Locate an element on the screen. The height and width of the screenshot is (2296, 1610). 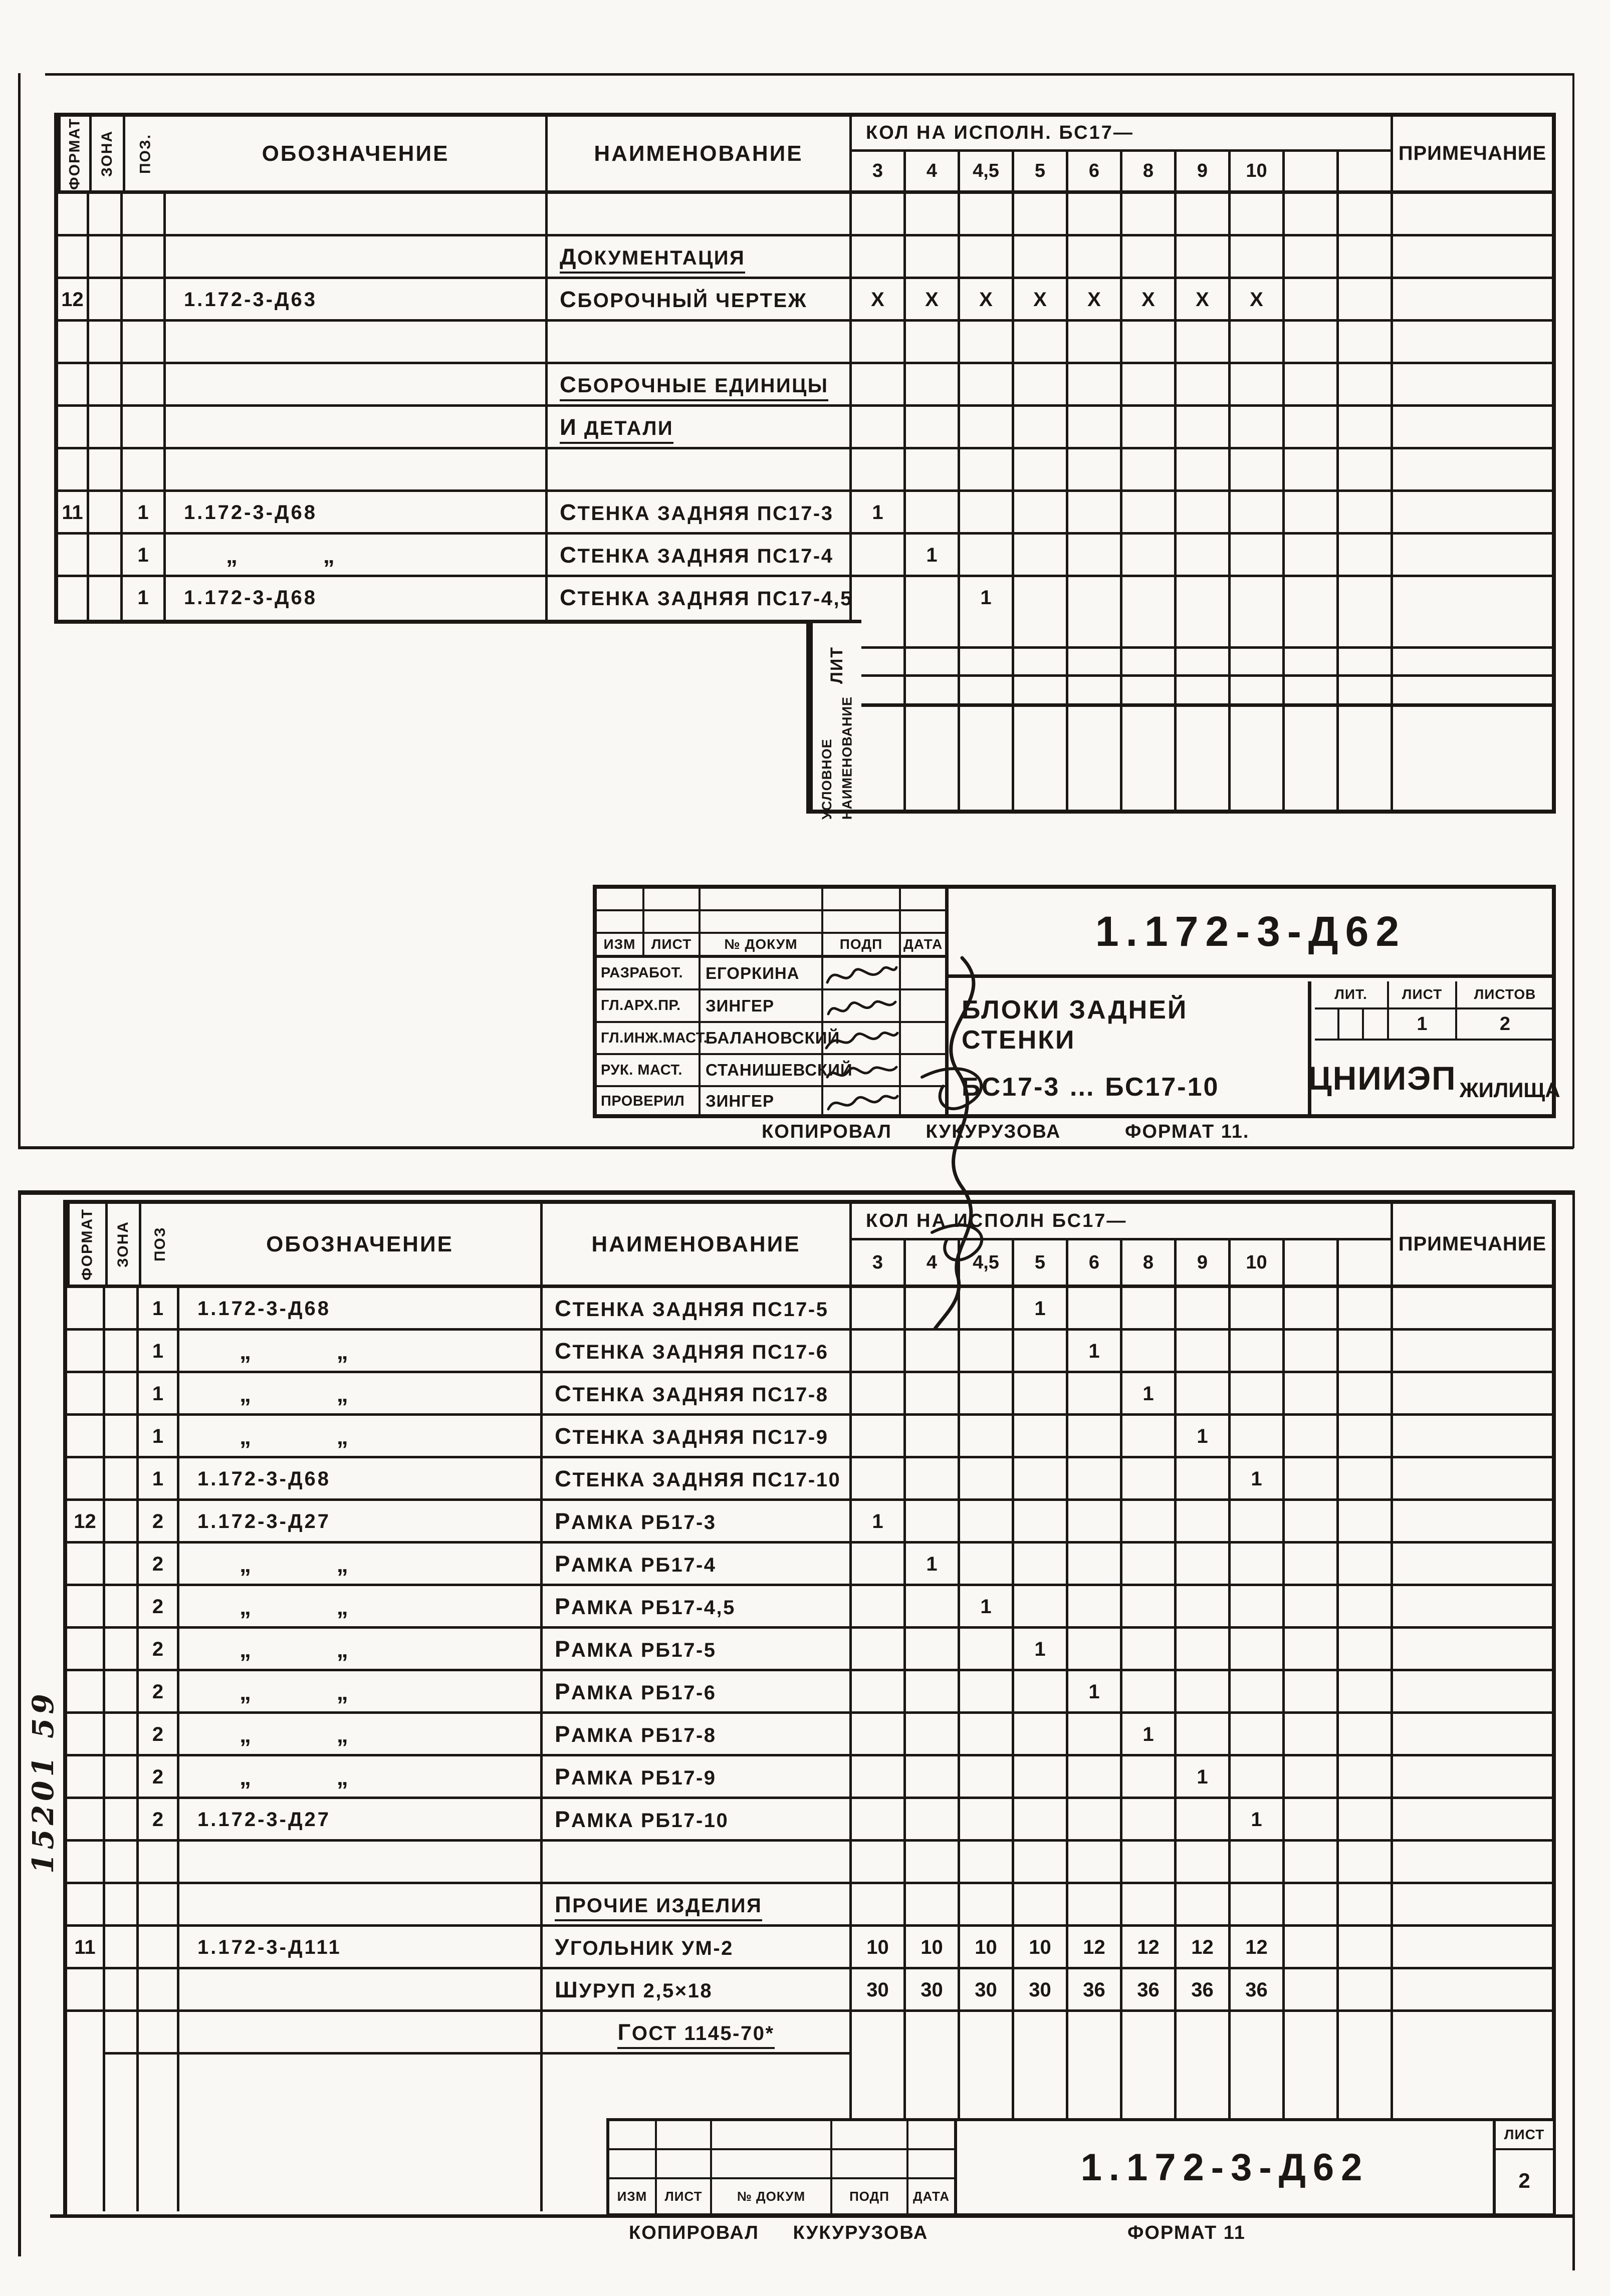
lit-grid: Лит Условное наименование is located at coordinates (1181, 720).